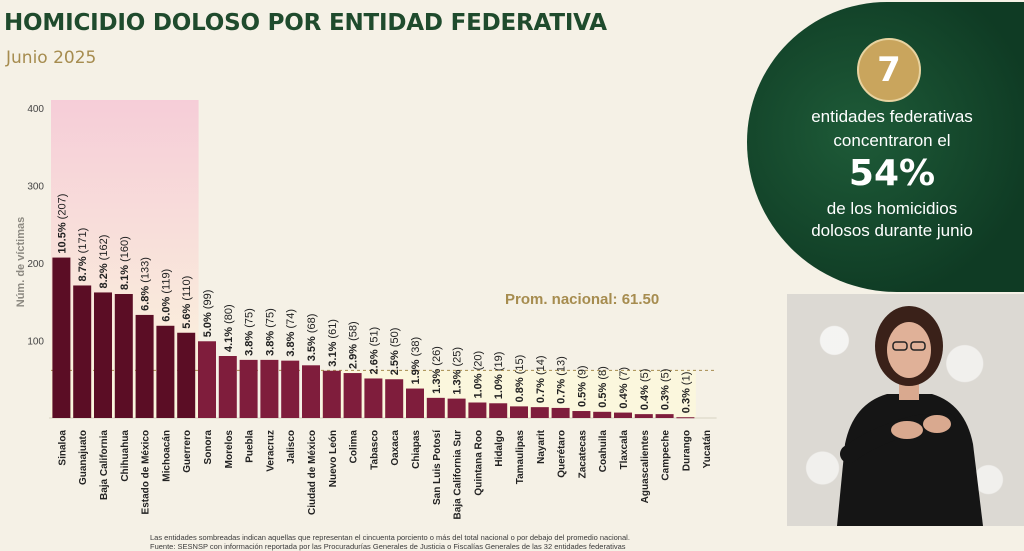 This screenshot has height=551, width=1024. What do you see at coordinates (520, 457) in the screenshot?
I see `category-label: Tamaulipas` at bounding box center [520, 457].